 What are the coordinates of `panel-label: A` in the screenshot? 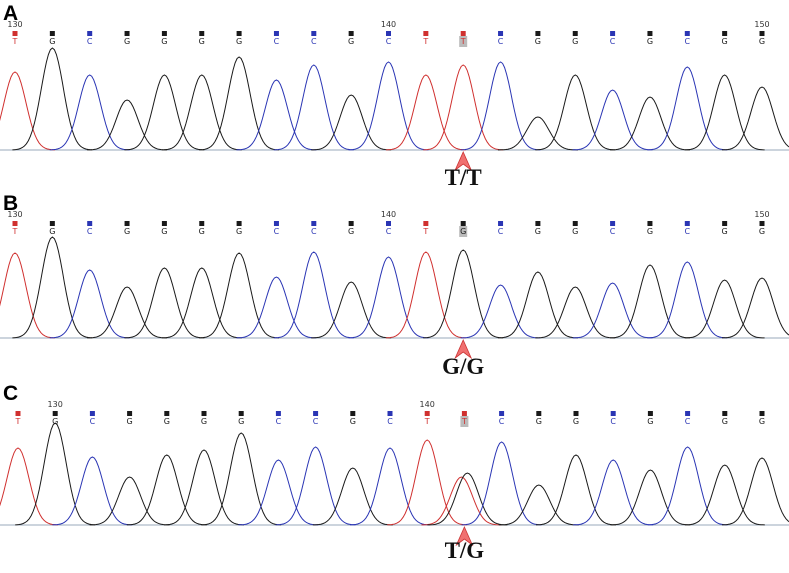 It's located at (10, 13).